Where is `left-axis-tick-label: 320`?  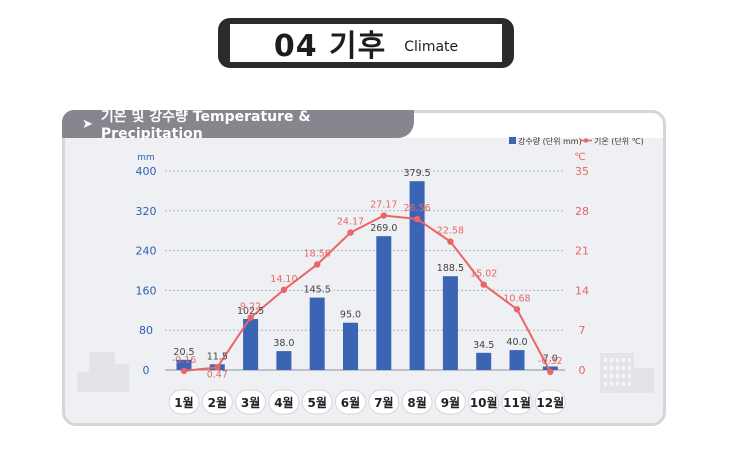 left-axis-tick-label: 320 is located at coordinates (146, 211).